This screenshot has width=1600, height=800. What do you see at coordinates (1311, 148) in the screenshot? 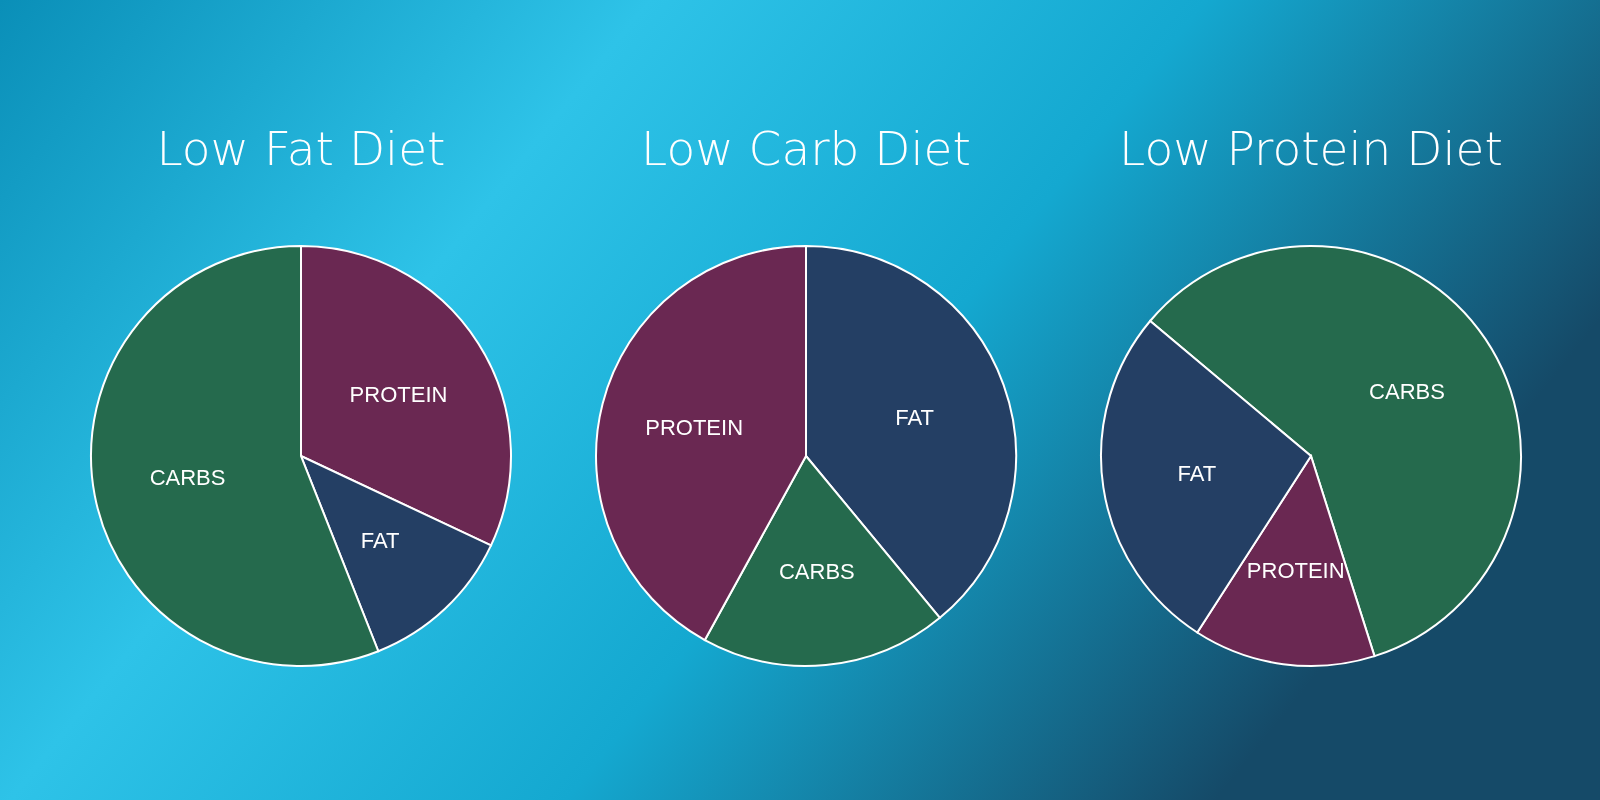
I see `chart-title: Low Protein Diet` at bounding box center [1311, 148].